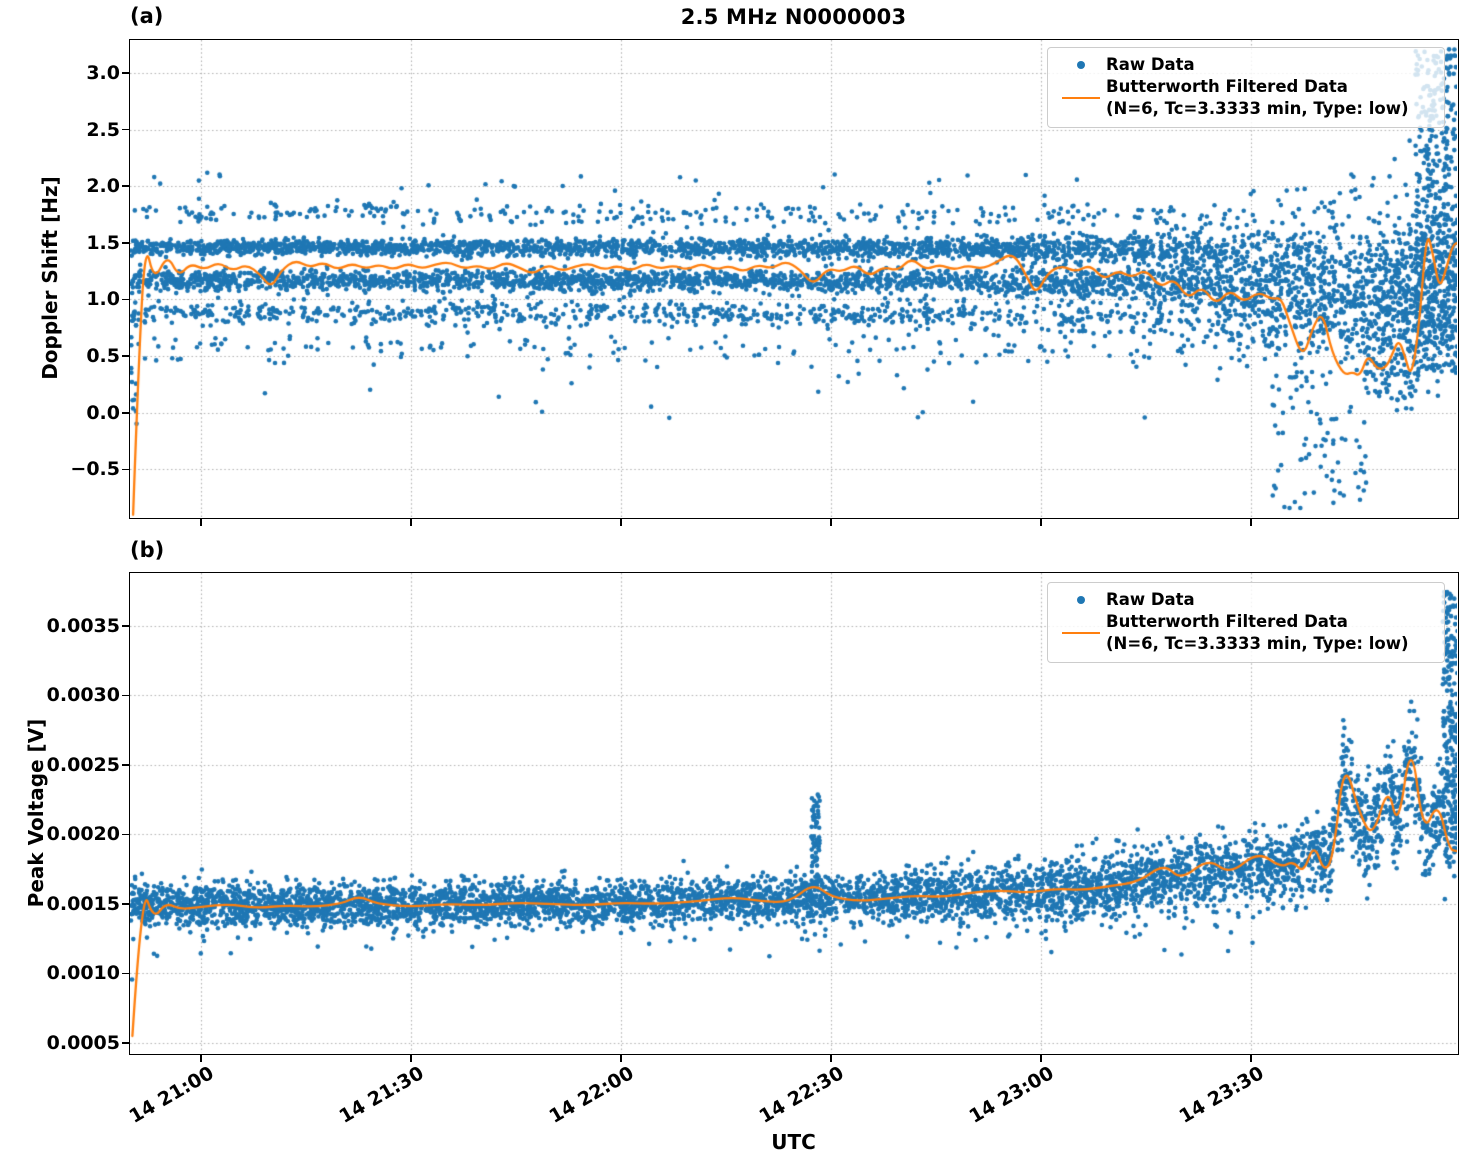  I want to click on y-tick-label: 0.0035, so click(83, 625).